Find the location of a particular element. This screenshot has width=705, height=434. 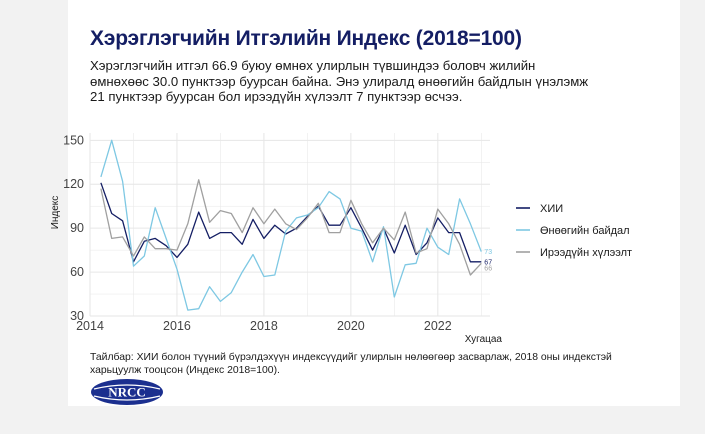

y-tick-label: 30 is located at coordinates (77, 316).